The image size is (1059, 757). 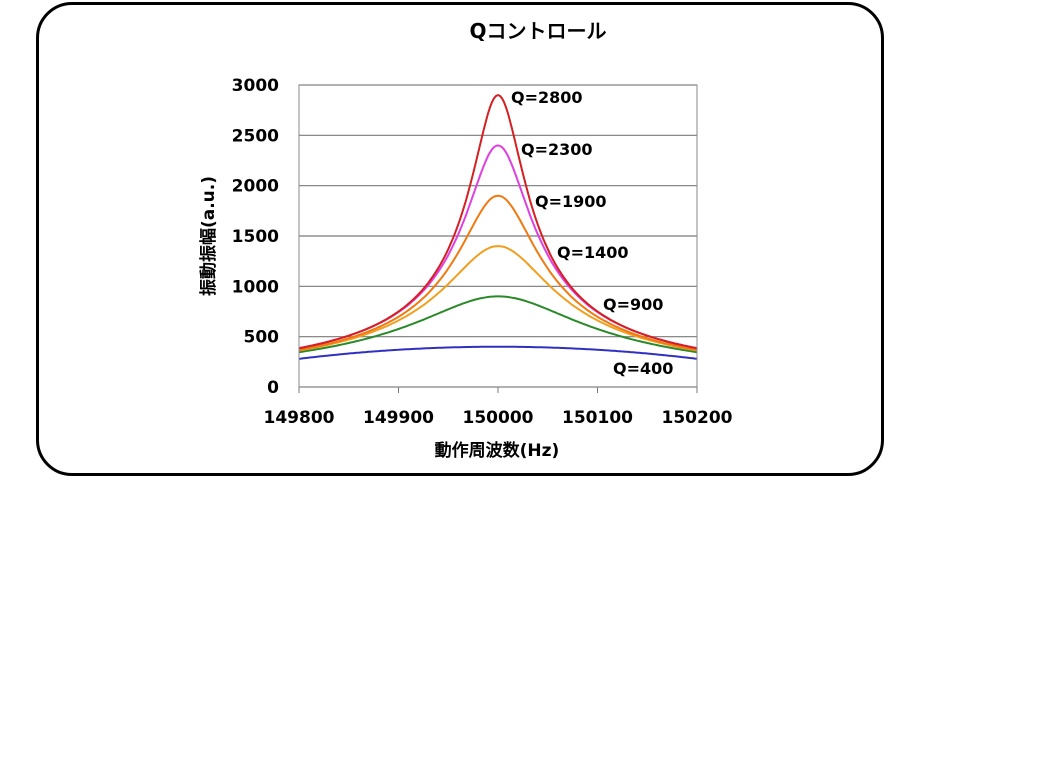 I want to click on y-tick-label: 1500, so click(x=255, y=237).